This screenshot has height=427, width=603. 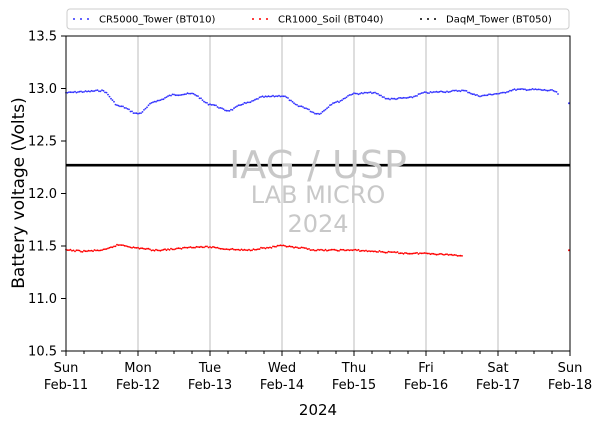 I want to click on y-tick-label: 10.5, so click(x=42, y=352).